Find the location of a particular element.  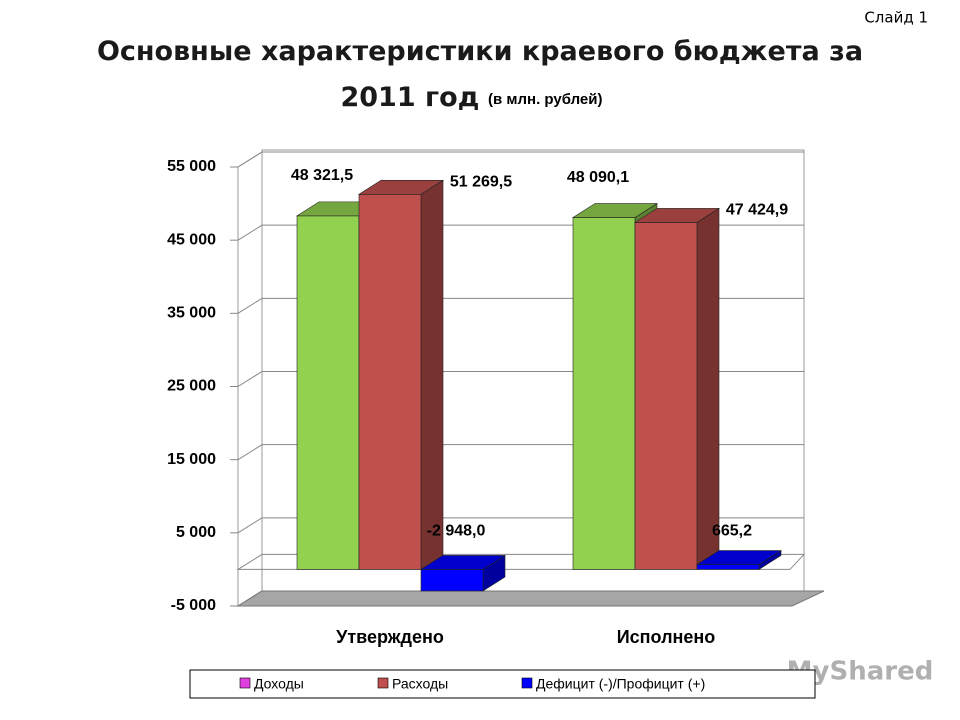

y-tick-label: 55 000 is located at coordinates (191, 166).